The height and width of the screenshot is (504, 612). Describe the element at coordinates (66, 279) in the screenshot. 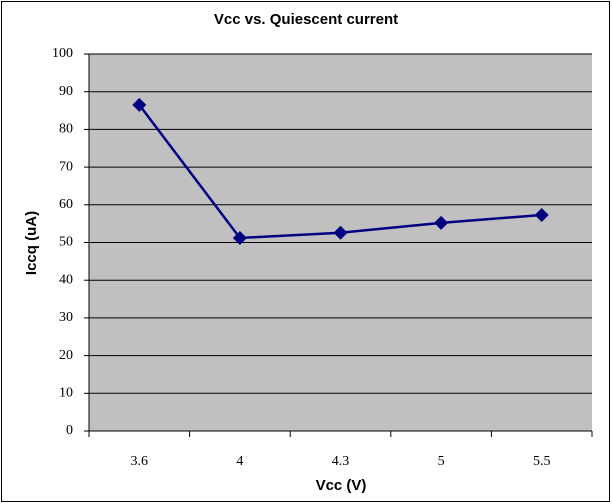

I see `y-tick-label: 40` at that location.